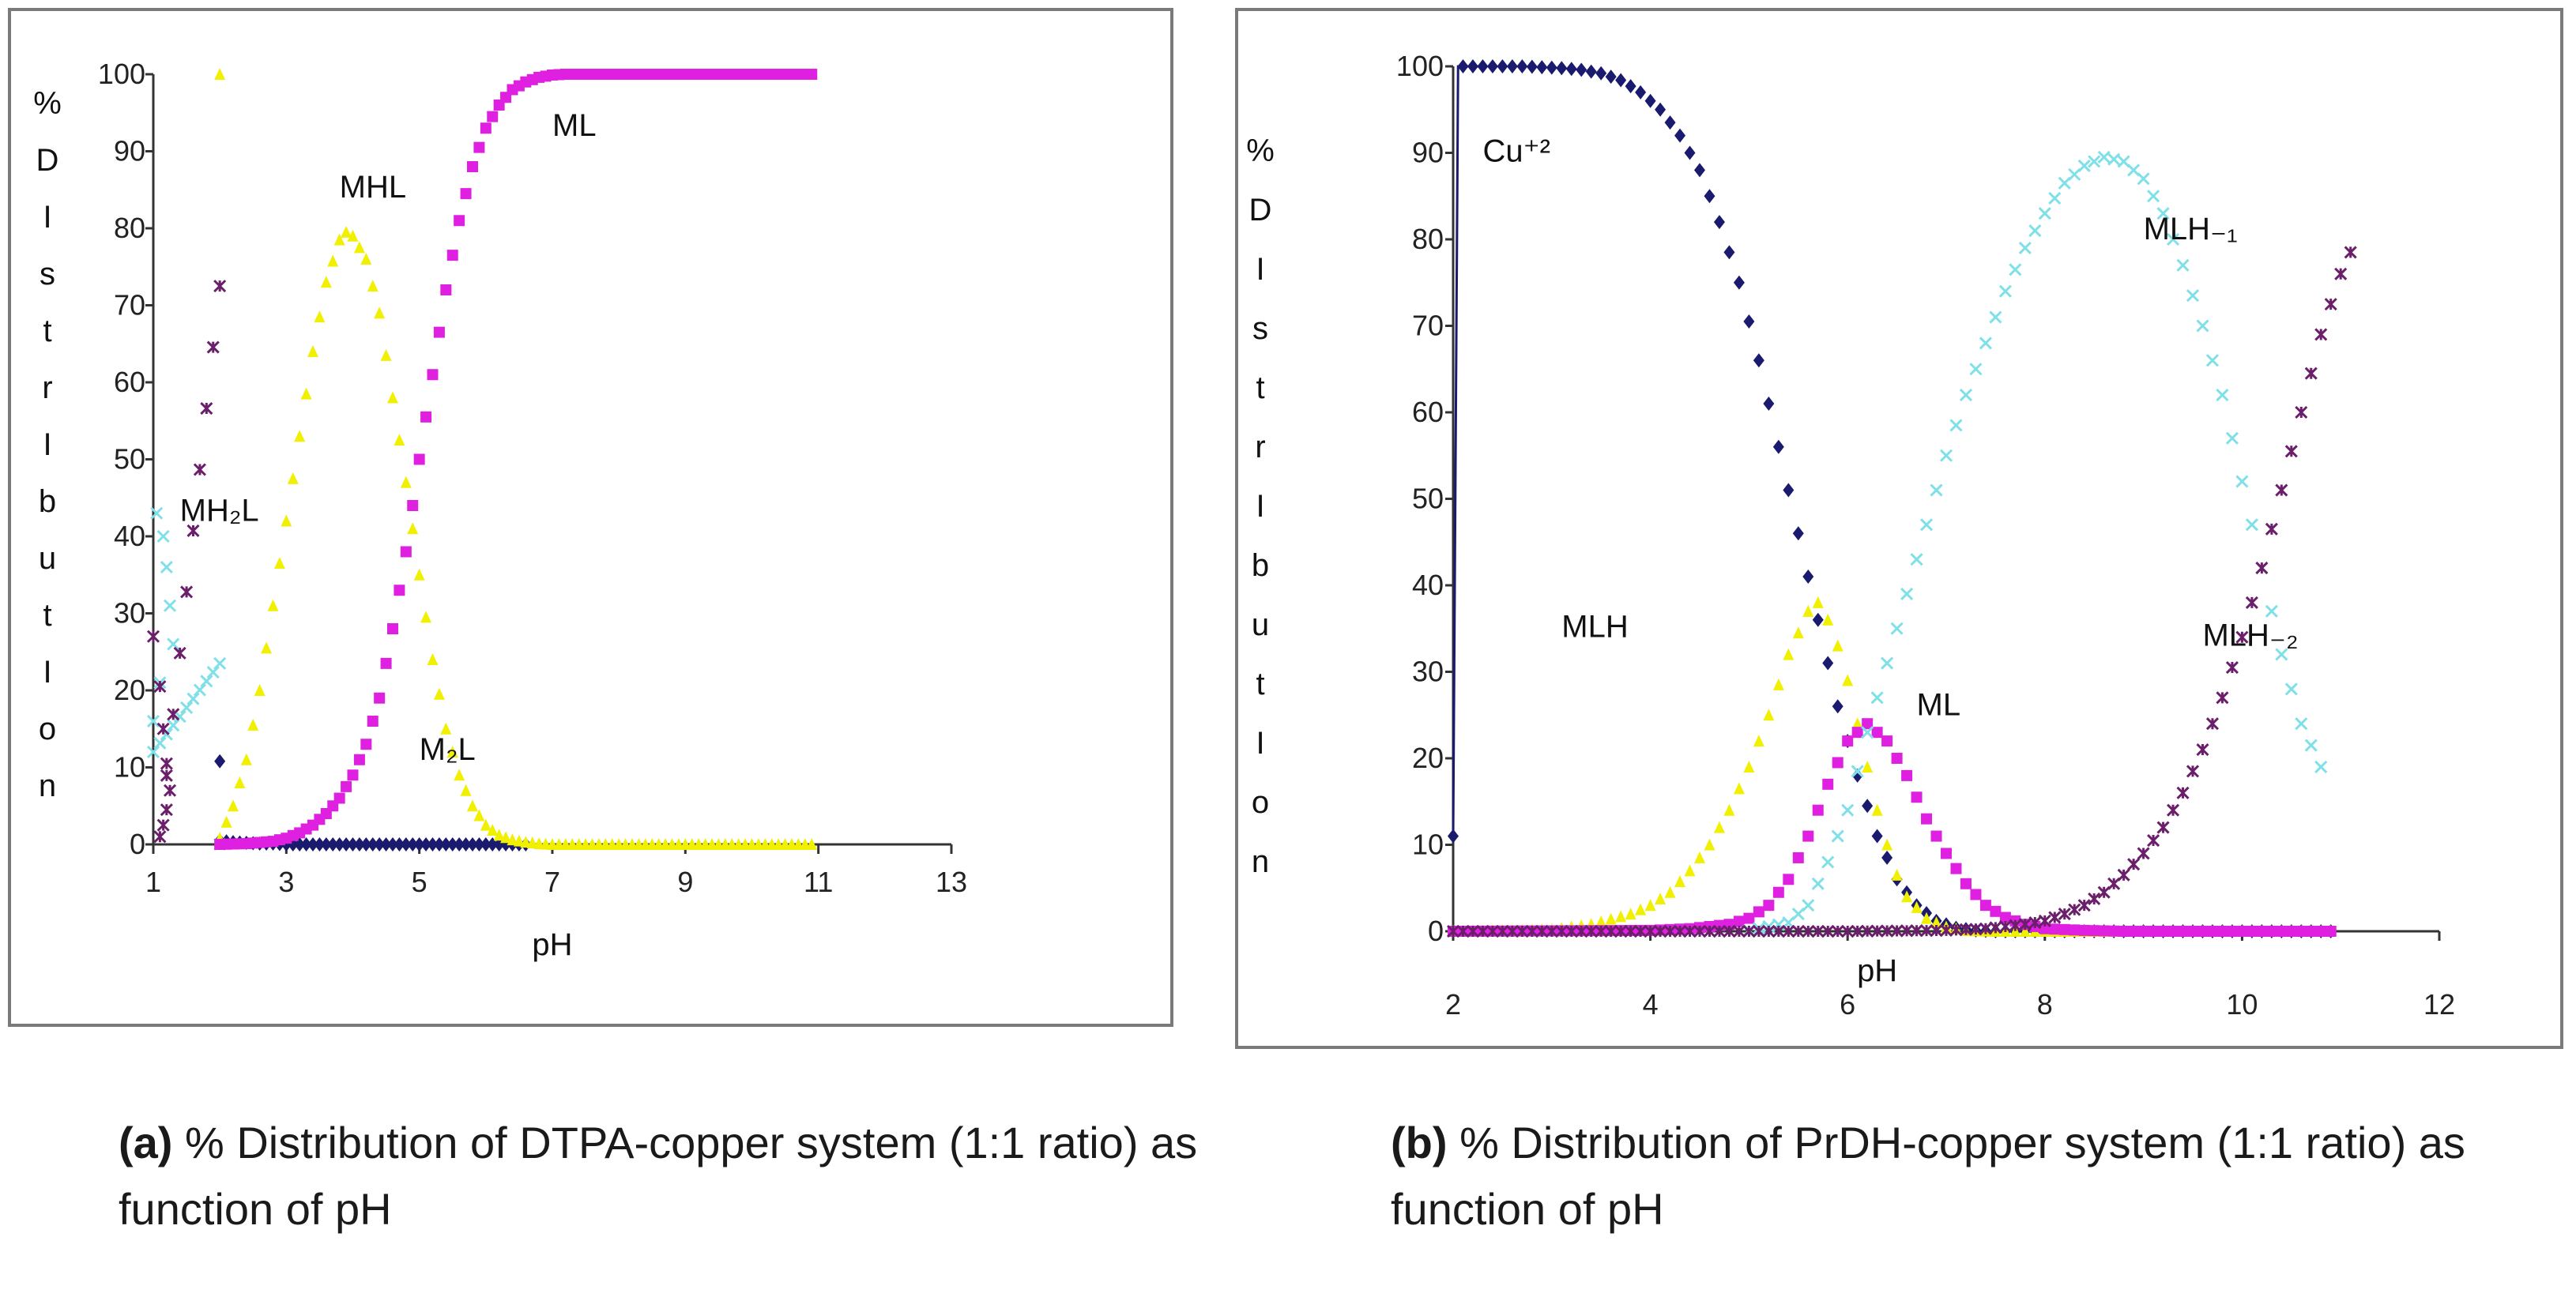  What do you see at coordinates (2045, 1004) in the screenshot?
I see `x-tick-label: 8` at bounding box center [2045, 1004].